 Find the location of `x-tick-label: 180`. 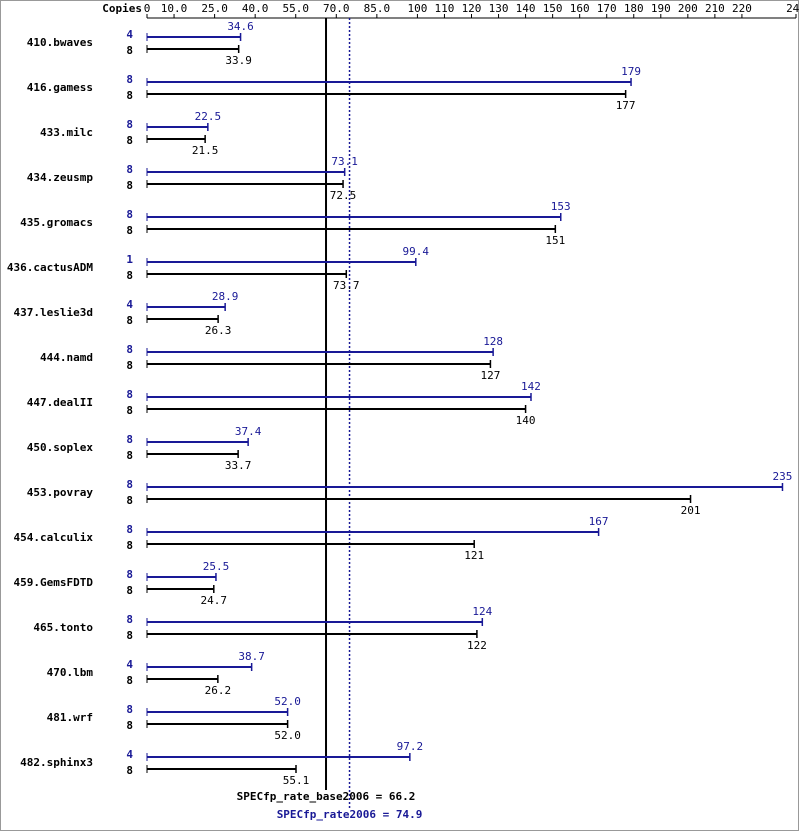

x-tick-label: 180 is located at coordinates (634, 8).